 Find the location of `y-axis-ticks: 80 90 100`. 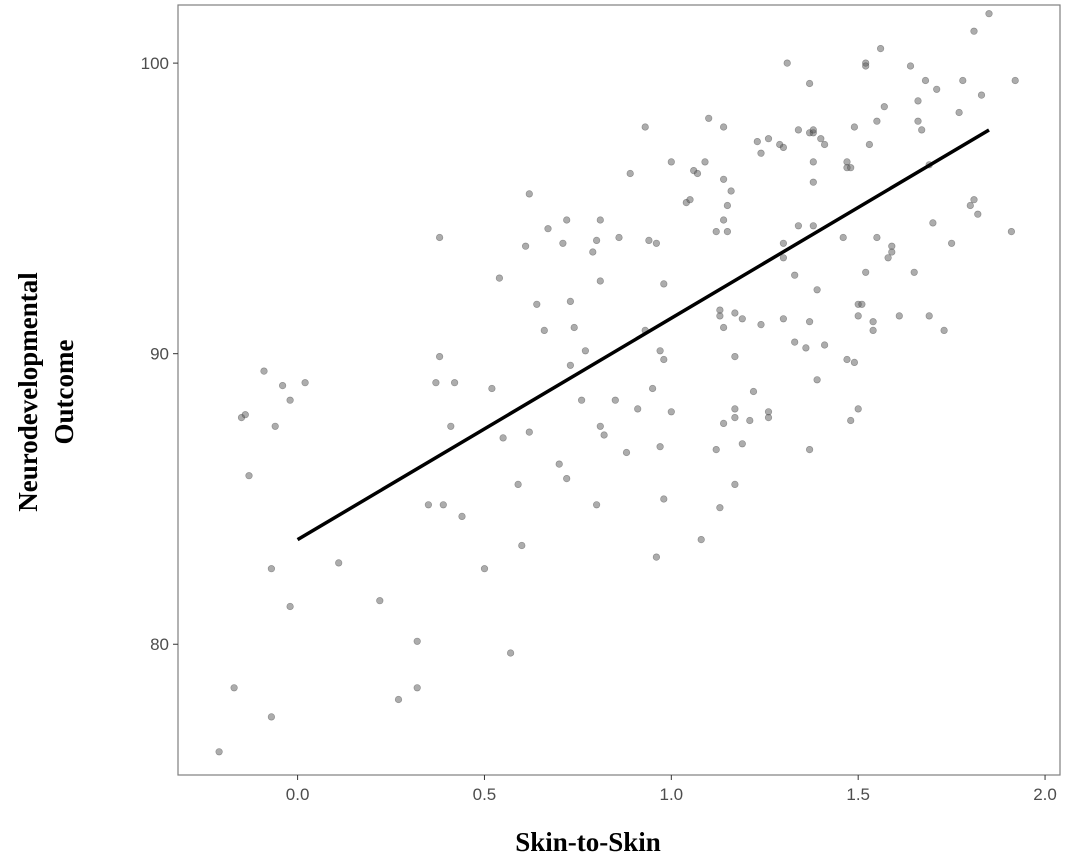

y-axis-ticks: 80 90 100 is located at coordinates (159, 354).